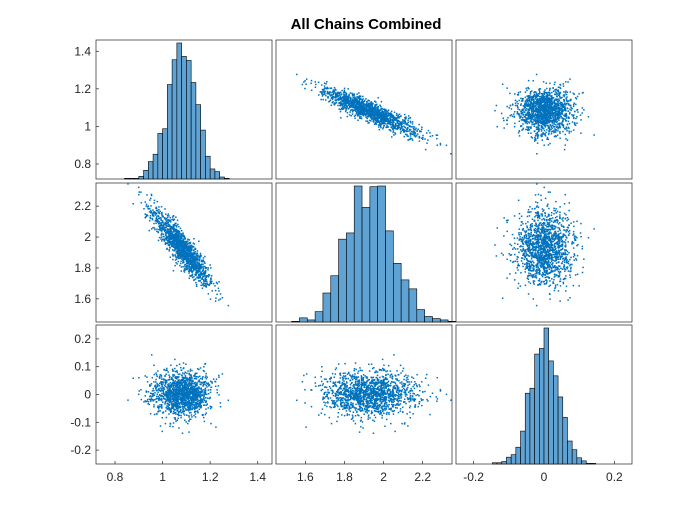  What do you see at coordinates (82, 164) in the screenshot?
I see `y-tick-label: 0.8` at bounding box center [82, 164].